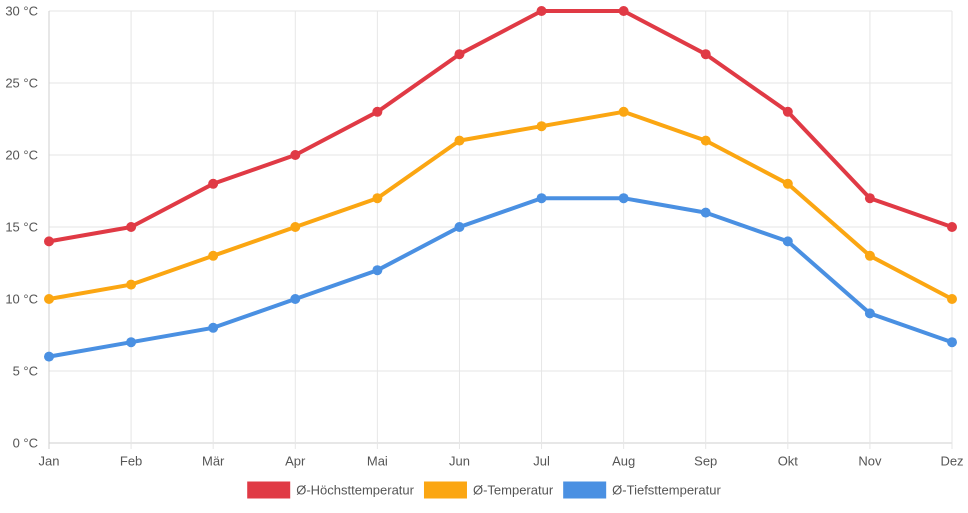 This screenshot has height=513, width=968. Describe the element at coordinates (49, 461) in the screenshot. I see `x-tick-label: Jan` at that location.